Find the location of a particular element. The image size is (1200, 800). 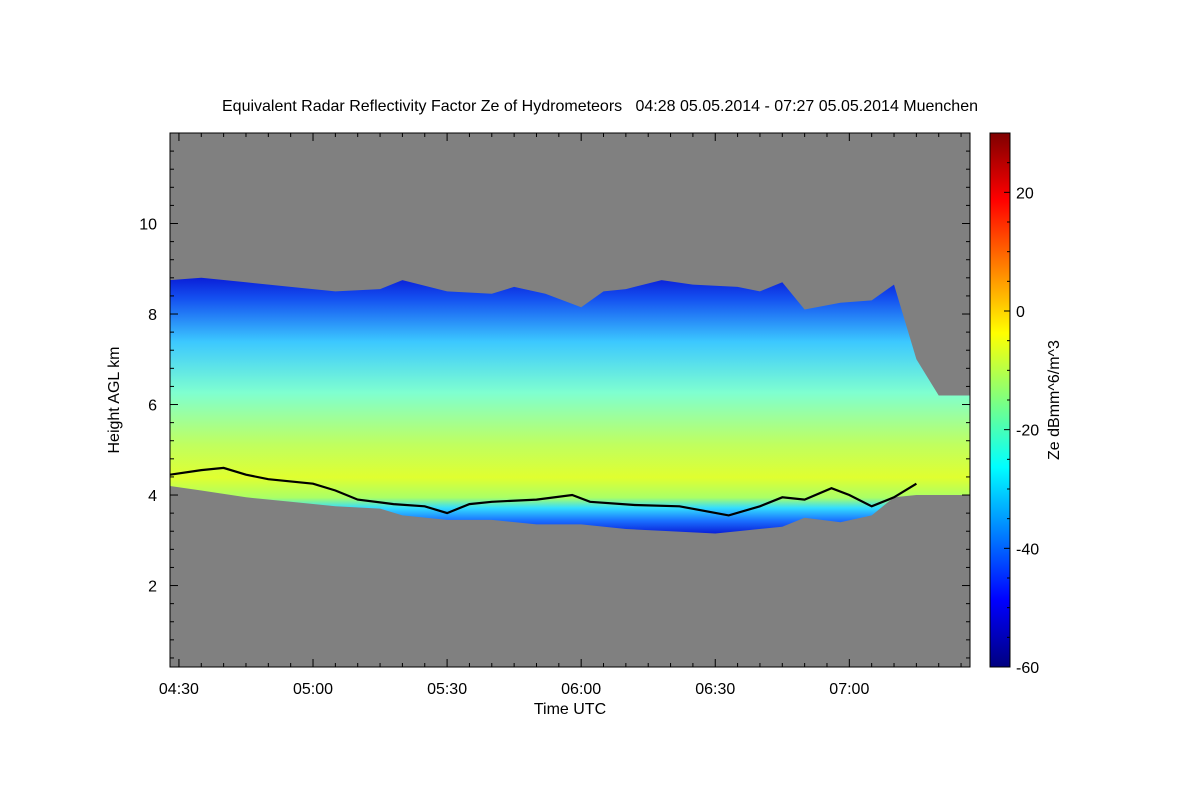

x-tick-label: 05:30 is located at coordinates (447, 689).